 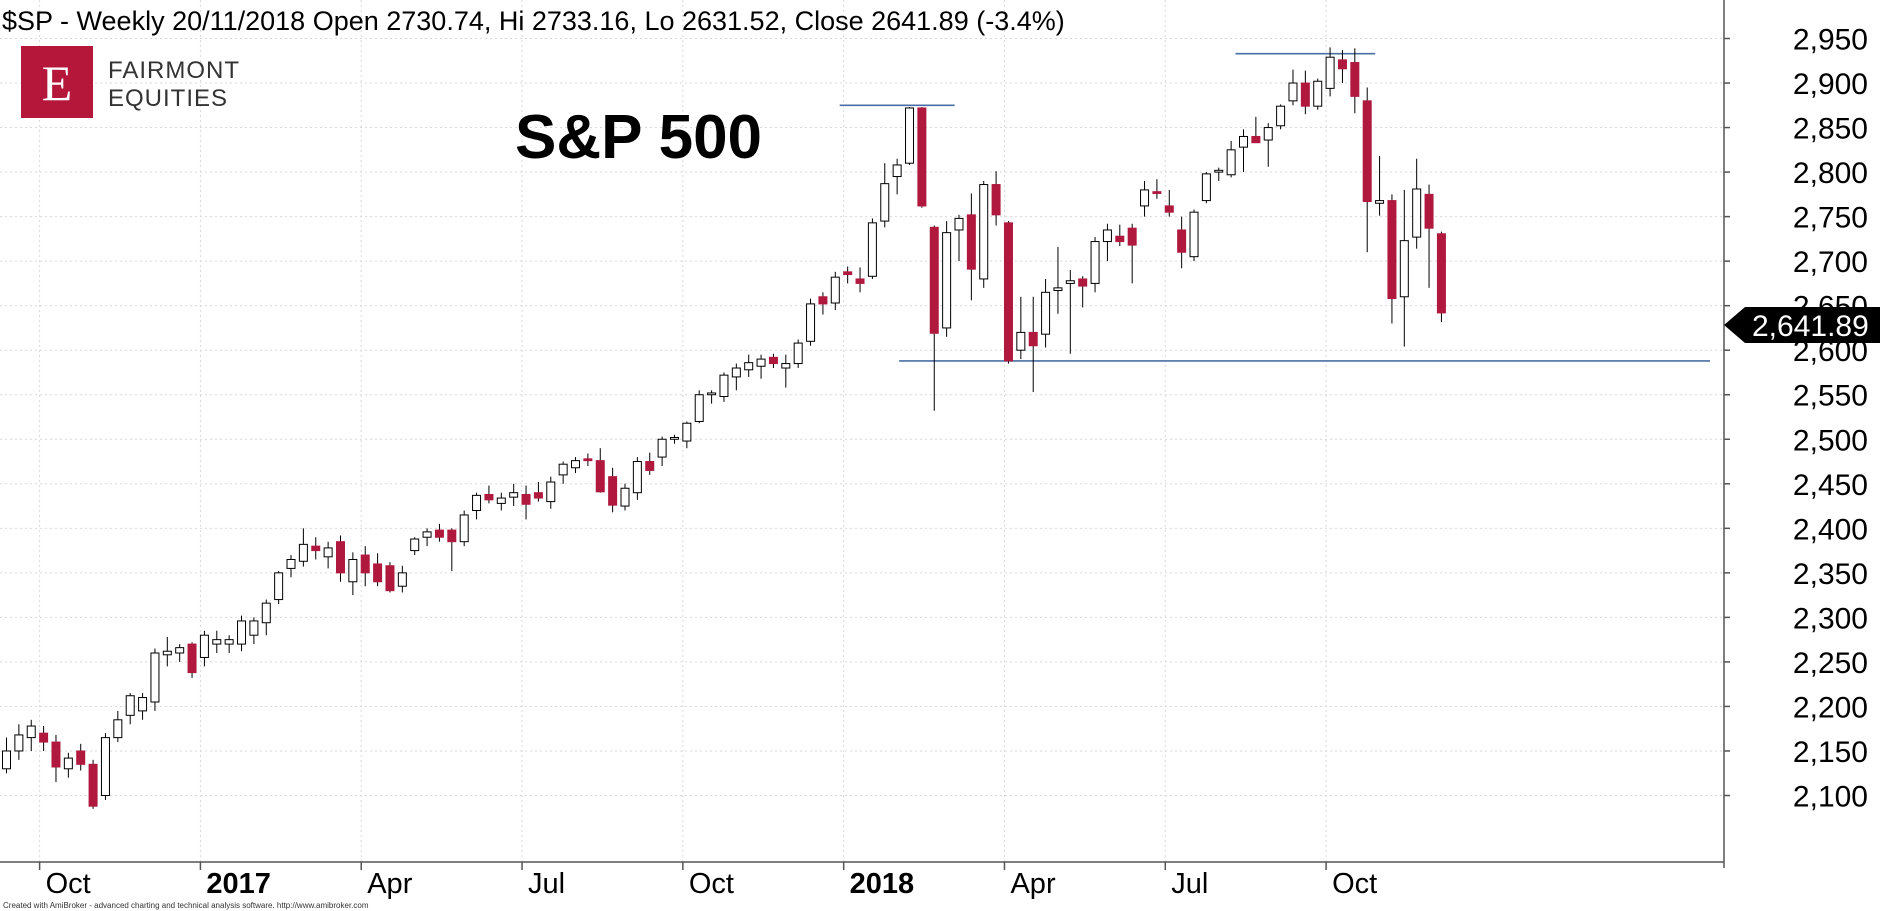 What do you see at coordinates (1830, 574) in the screenshot?
I see `y-tick-label: 2,350` at bounding box center [1830, 574].